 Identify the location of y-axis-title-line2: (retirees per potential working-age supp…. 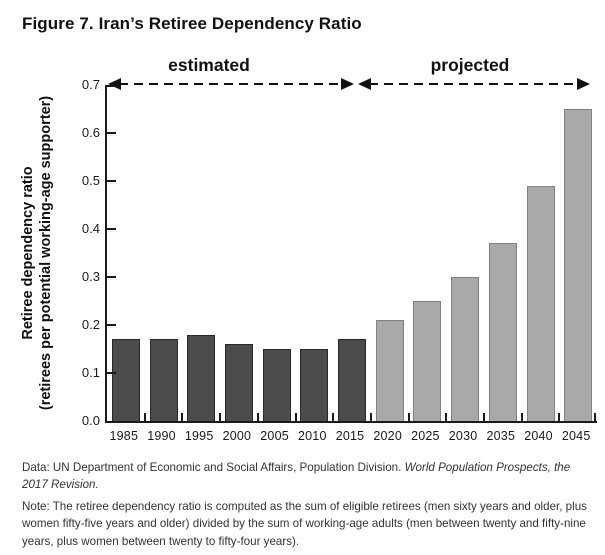
(46, 253).